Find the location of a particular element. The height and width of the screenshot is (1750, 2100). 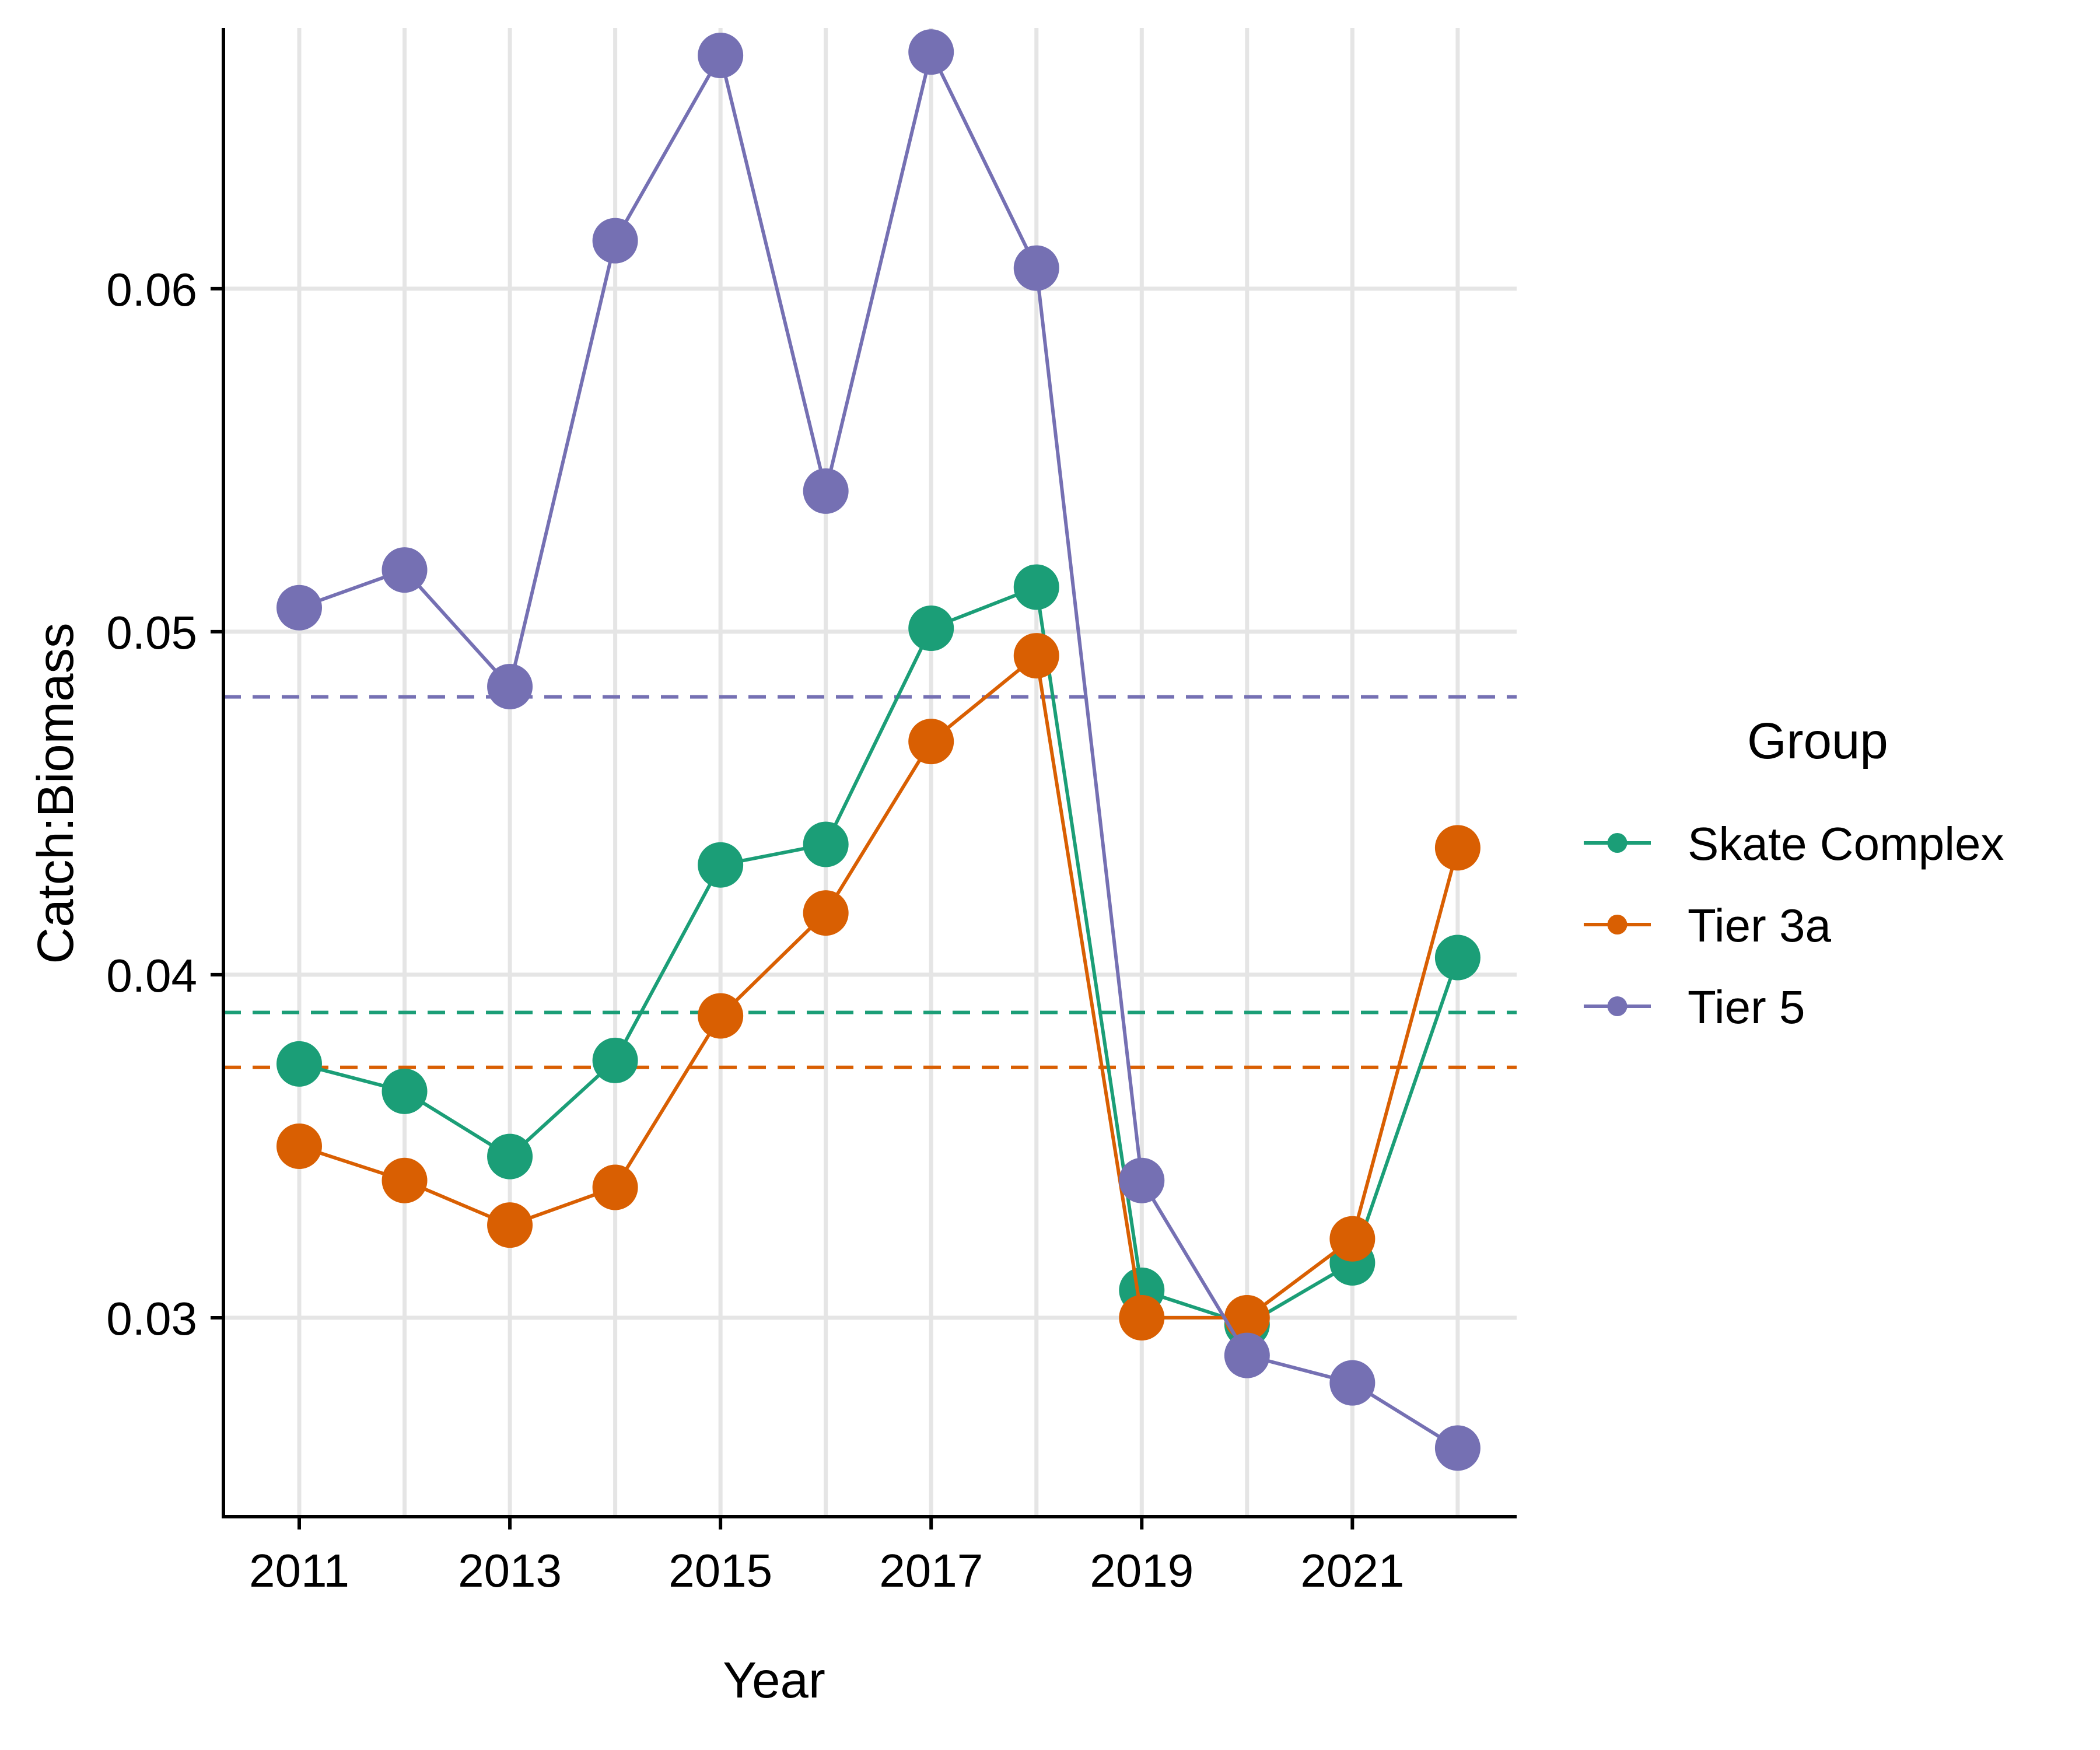

legend-title: Group is located at coordinates (1817, 741).